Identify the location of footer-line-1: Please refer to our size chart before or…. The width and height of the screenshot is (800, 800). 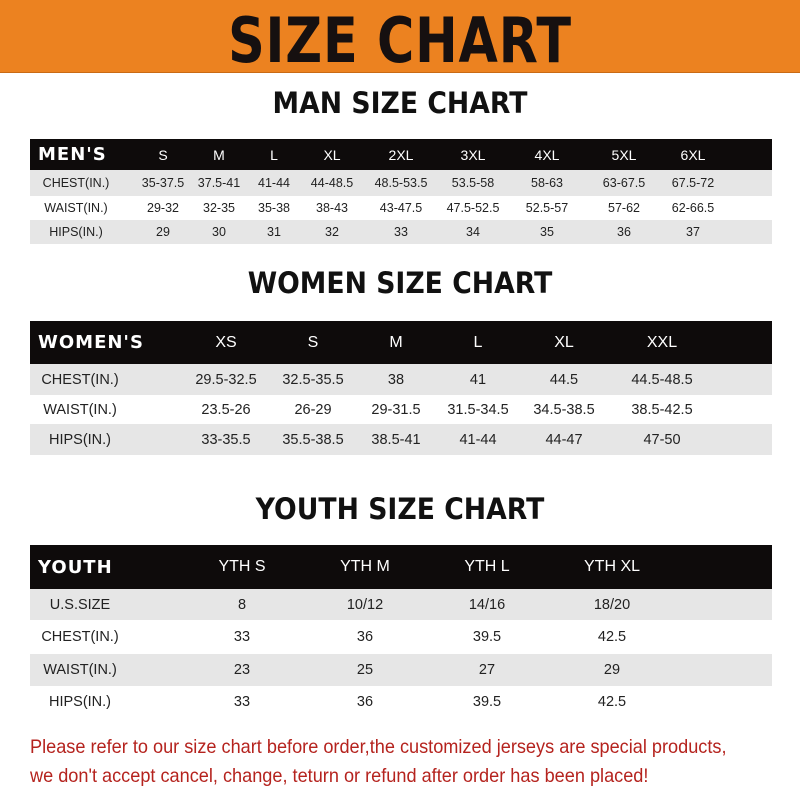
(378, 747).